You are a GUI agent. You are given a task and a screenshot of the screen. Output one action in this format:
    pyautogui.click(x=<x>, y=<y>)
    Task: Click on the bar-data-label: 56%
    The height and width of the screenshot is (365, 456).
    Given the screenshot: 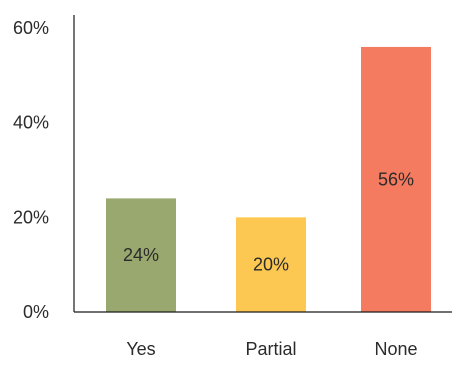 What is the action you would take?
    pyautogui.click(x=396, y=179)
    